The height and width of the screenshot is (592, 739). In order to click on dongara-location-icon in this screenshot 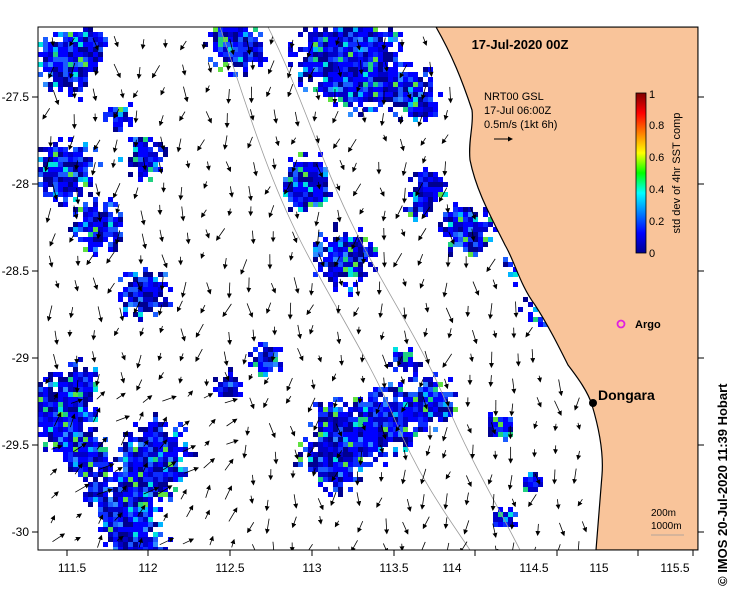, I will do `click(593, 403)`.